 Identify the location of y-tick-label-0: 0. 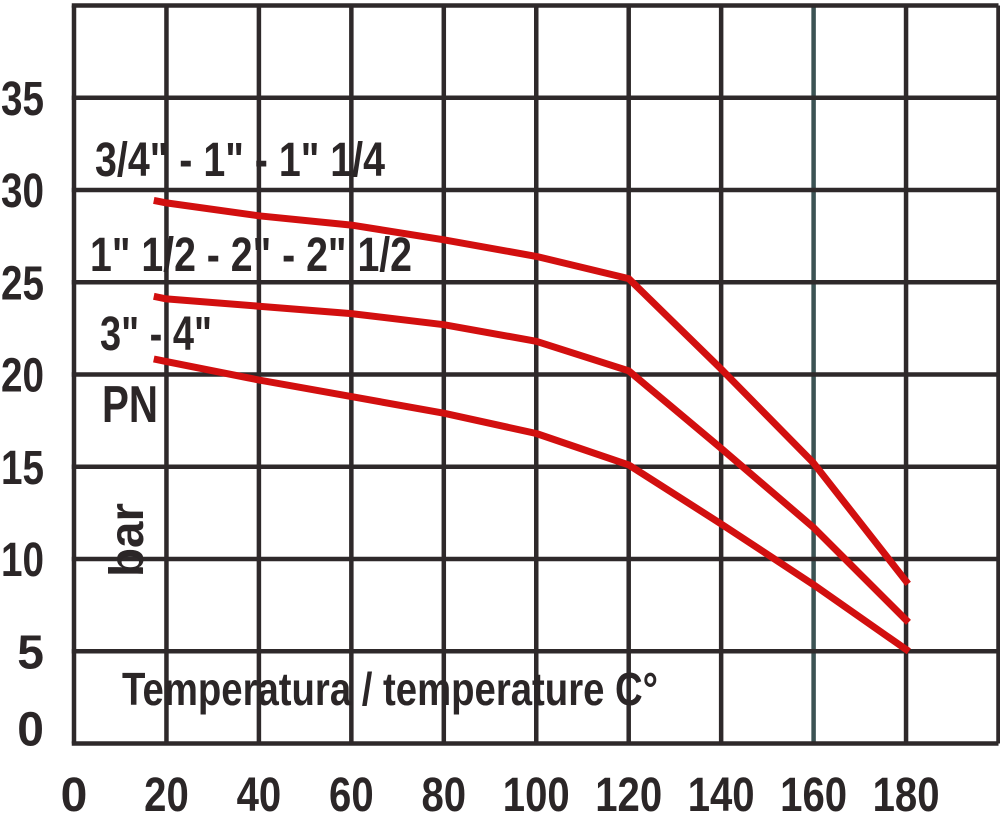
(30, 730).